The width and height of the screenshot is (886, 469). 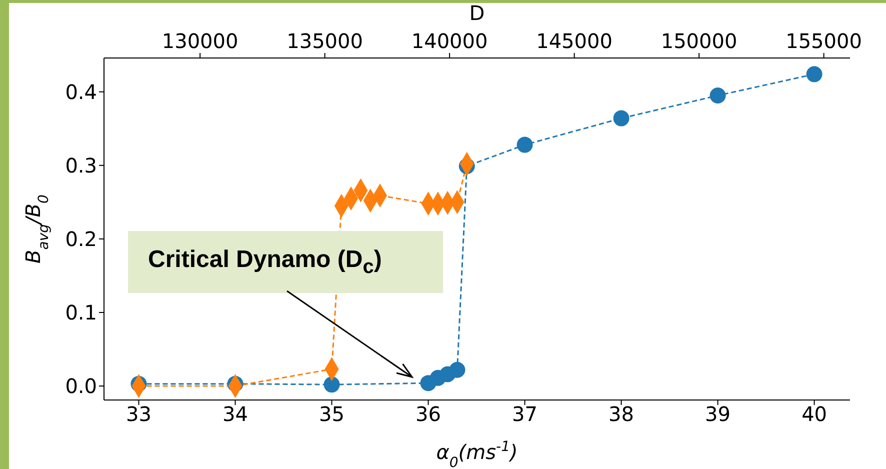 I want to click on x2-tick-label: 130000, so click(x=200, y=41).